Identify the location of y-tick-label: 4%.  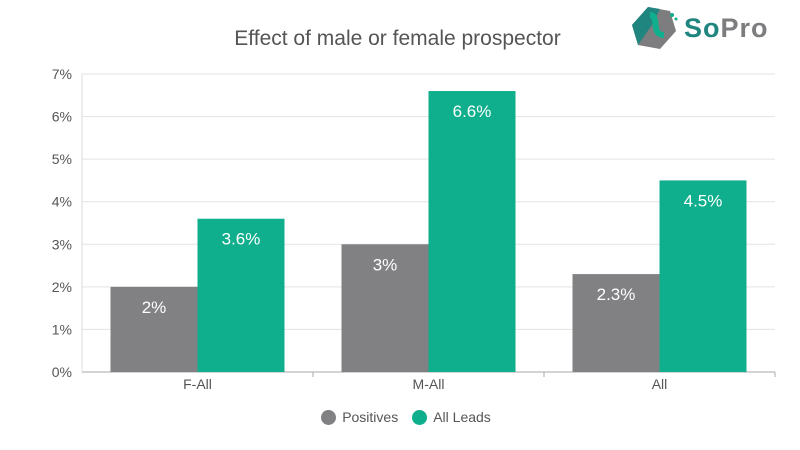
(62, 202).